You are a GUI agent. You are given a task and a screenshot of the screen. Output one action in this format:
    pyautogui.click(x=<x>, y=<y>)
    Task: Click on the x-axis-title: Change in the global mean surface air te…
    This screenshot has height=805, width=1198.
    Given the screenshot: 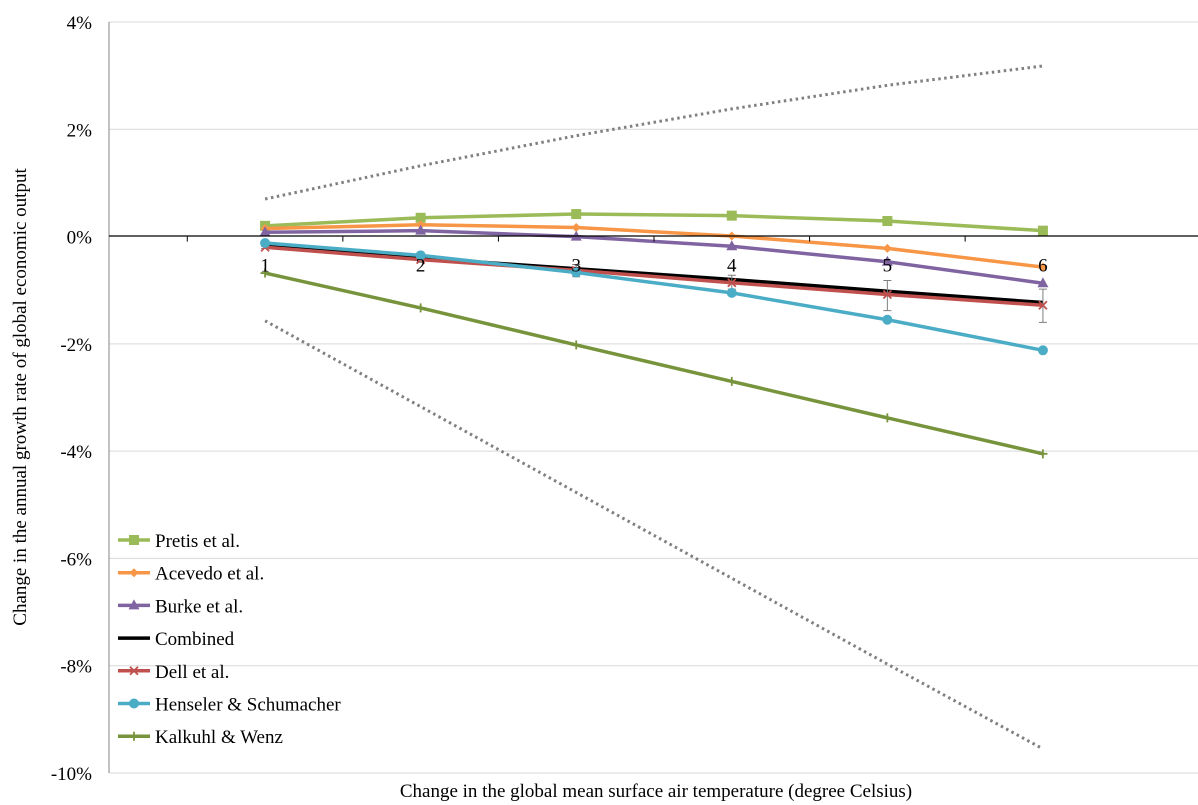 What is the action you would take?
    pyautogui.click(x=656, y=791)
    